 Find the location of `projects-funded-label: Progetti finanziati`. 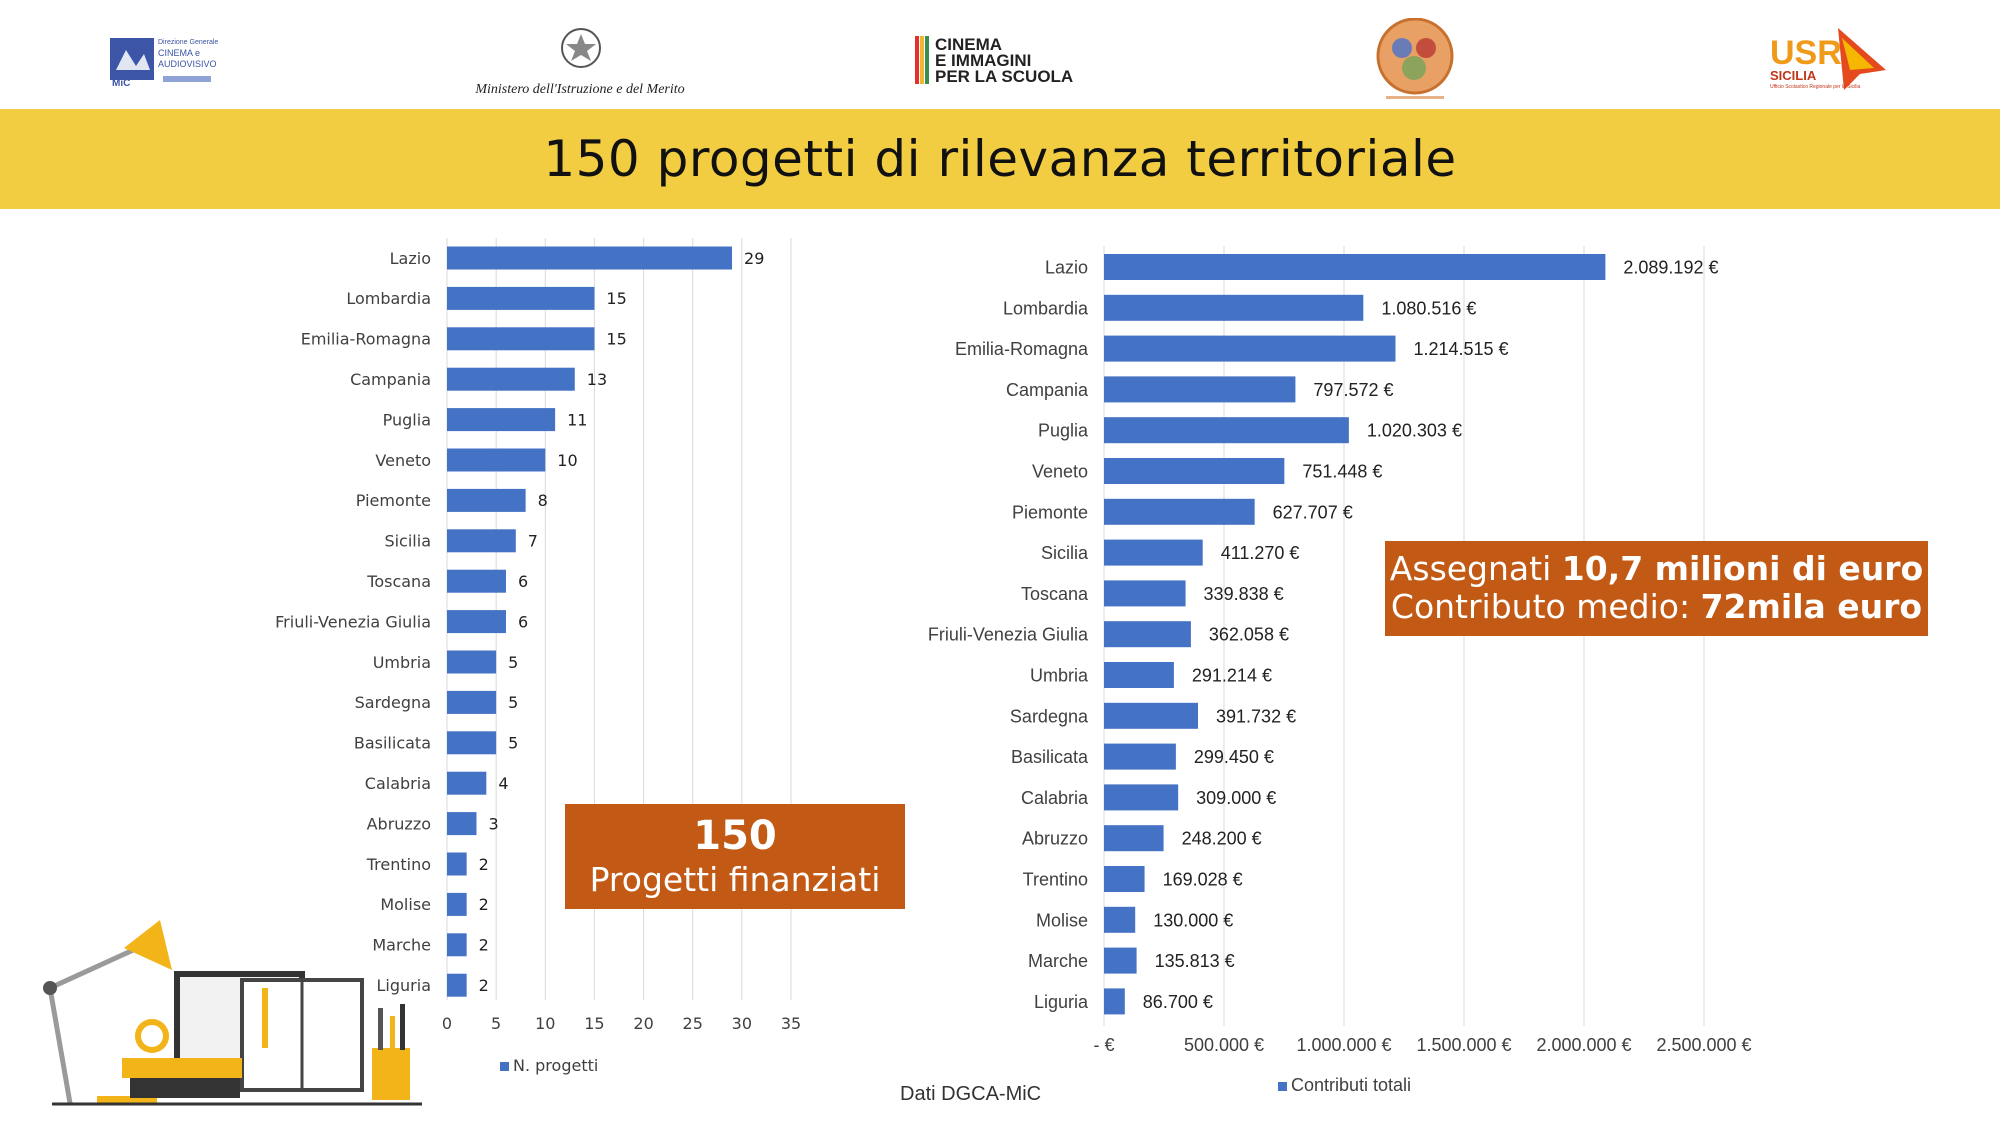

projects-funded-label: Progetti finanziati is located at coordinates (735, 879).